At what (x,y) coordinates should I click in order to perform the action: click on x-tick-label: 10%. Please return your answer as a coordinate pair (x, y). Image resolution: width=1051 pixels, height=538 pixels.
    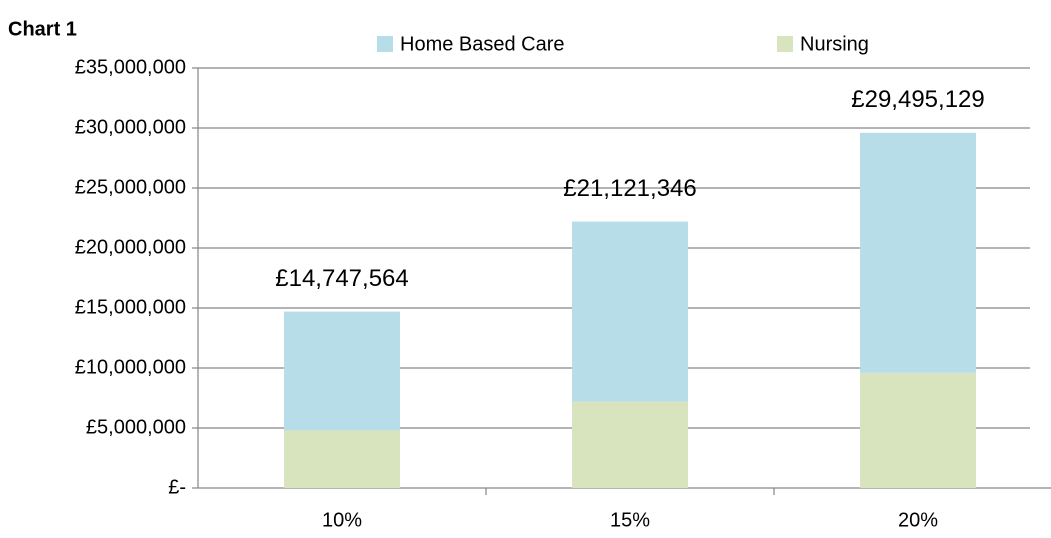
    Looking at the image, I should click on (342, 520).